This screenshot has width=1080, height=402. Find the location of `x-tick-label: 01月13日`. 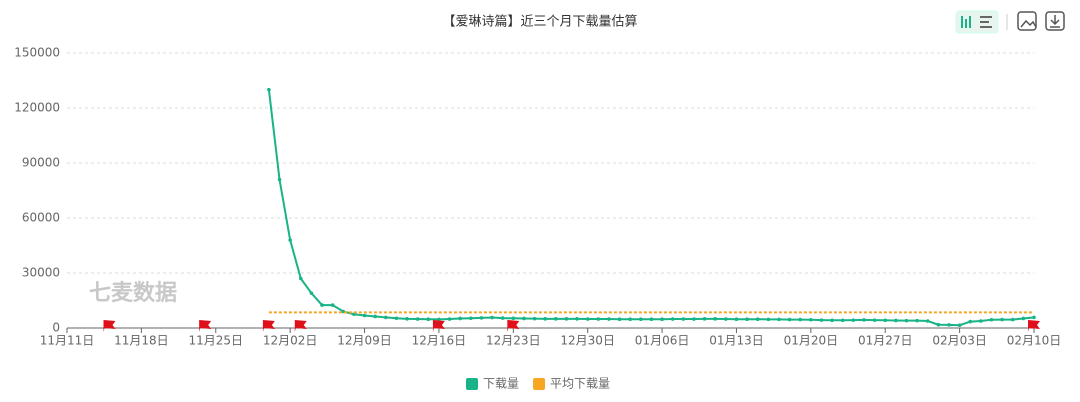

x-tick-label: 01月13日 is located at coordinates (736, 341).